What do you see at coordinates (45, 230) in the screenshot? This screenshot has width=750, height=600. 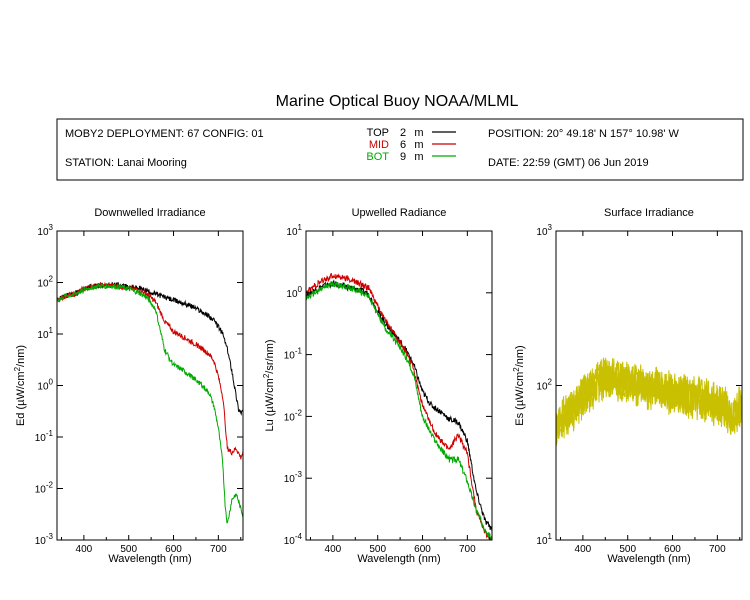 I see `downwelled-ytick-label: 10³` at bounding box center [45, 230].